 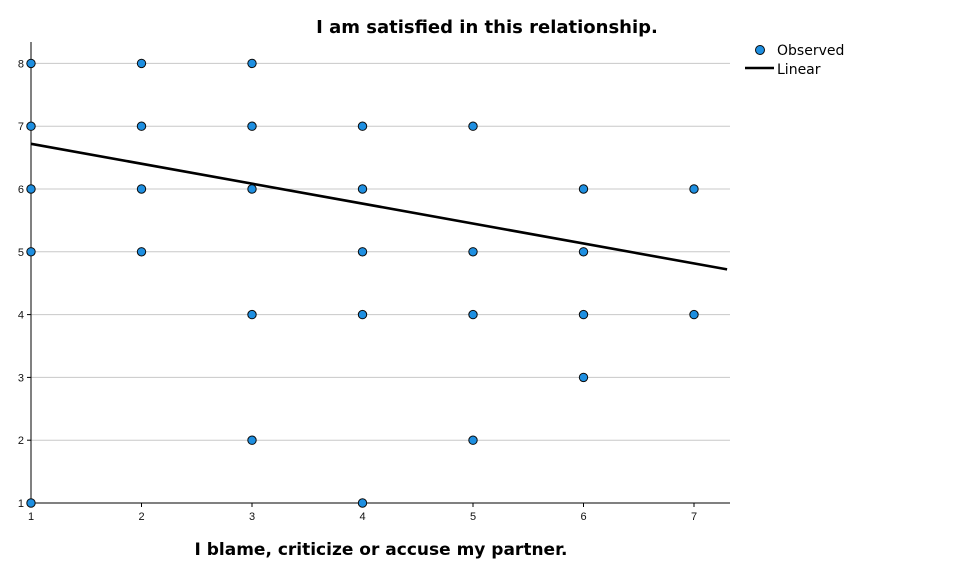 What do you see at coordinates (21, 504) in the screenshot?
I see `y-tick-label: 1` at bounding box center [21, 504].